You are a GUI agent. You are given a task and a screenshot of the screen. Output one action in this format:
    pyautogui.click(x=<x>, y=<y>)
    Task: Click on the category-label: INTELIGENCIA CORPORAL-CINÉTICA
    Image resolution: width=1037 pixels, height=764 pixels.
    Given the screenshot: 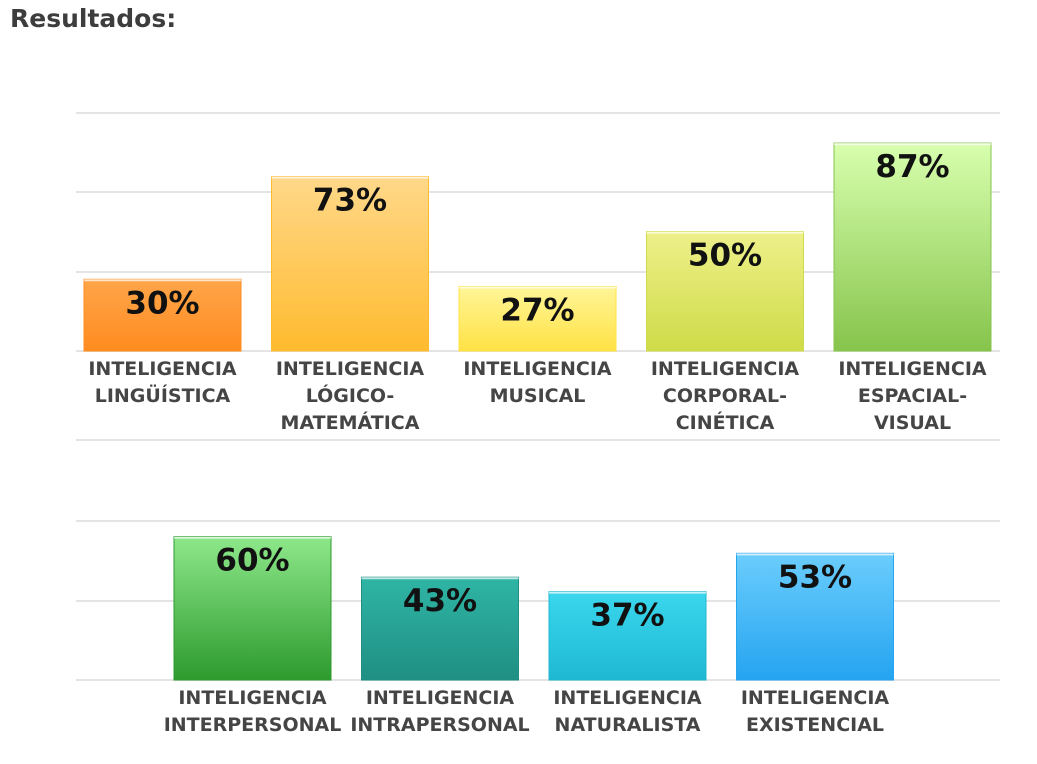 What is the action you would take?
    pyautogui.click(x=725, y=396)
    